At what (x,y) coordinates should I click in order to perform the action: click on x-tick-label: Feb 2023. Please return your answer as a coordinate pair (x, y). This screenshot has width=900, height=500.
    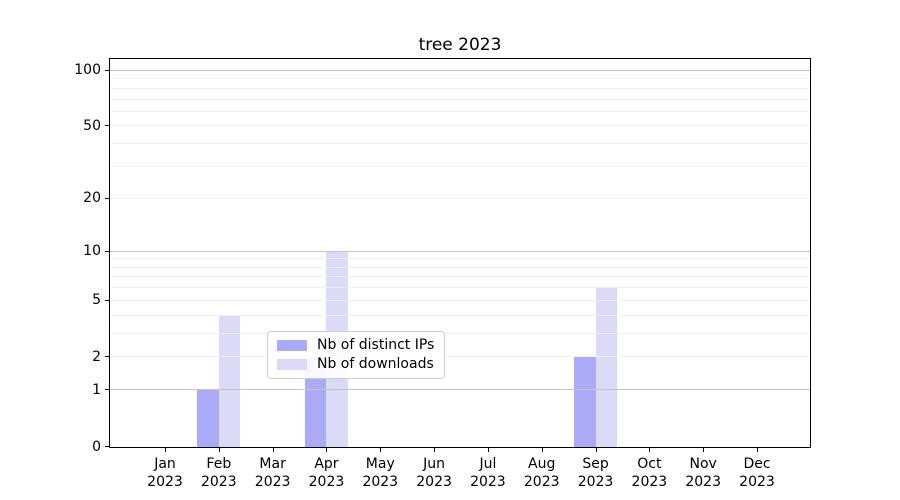
    Looking at the image, I should click on (219, 473).